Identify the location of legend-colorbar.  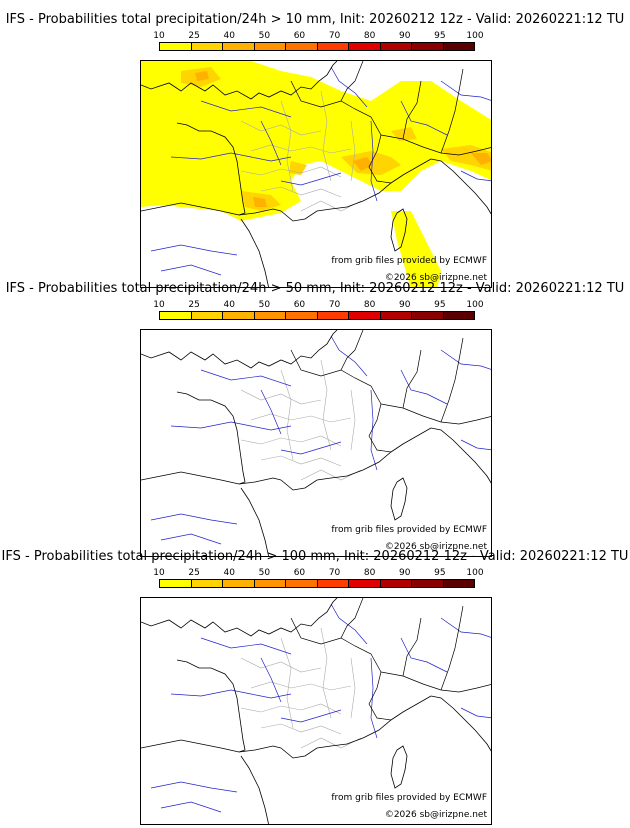
(317, 46).